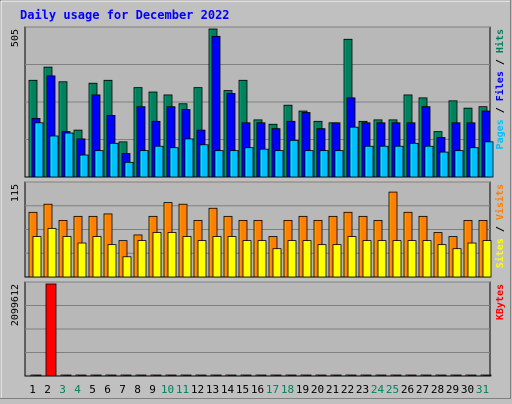 The image size is (512, 404). What do you see at coordinates (500, 253) in the screenshot?
I see `legend-item-sites: Sites` at bounding box center [500, 253].